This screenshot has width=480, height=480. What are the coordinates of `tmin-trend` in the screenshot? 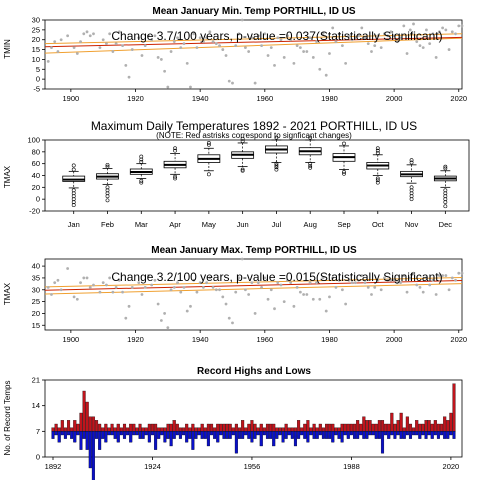 It's located at (253, 42).